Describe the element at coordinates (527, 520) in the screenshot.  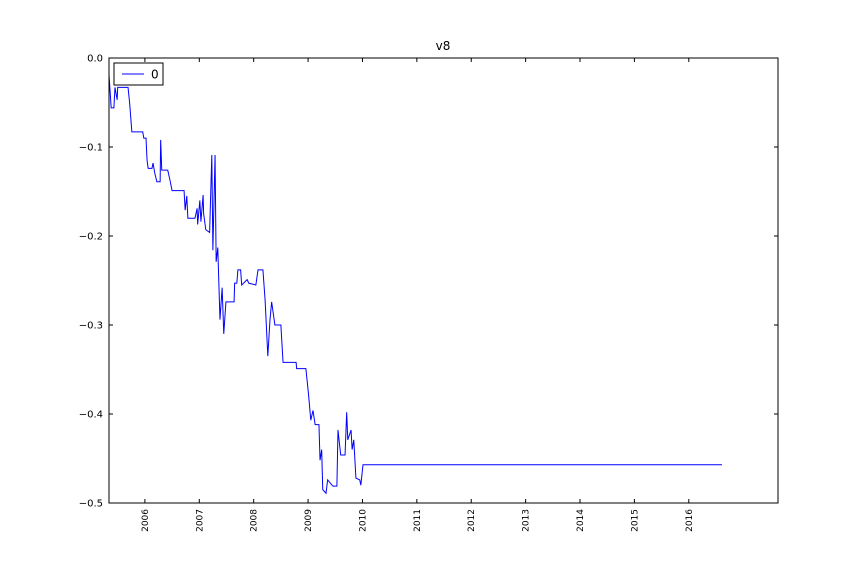
I see `x-tick-label: 2013` at that location.